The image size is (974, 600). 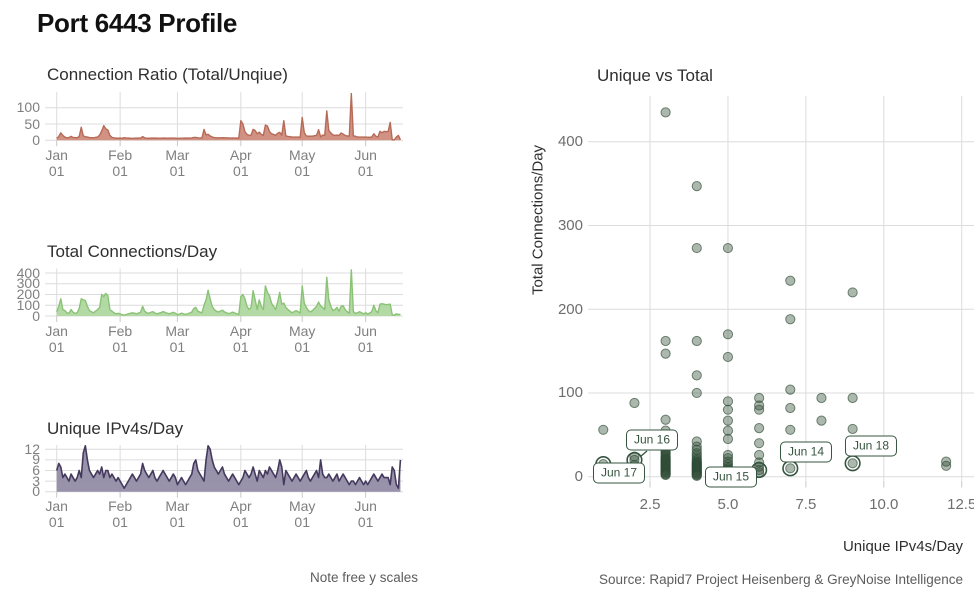 What do you see at coordinates (120, 514) in the screenshot?
I see `x-tick-label-unique-feb: Feb 01` at bounding box center [120, 514].